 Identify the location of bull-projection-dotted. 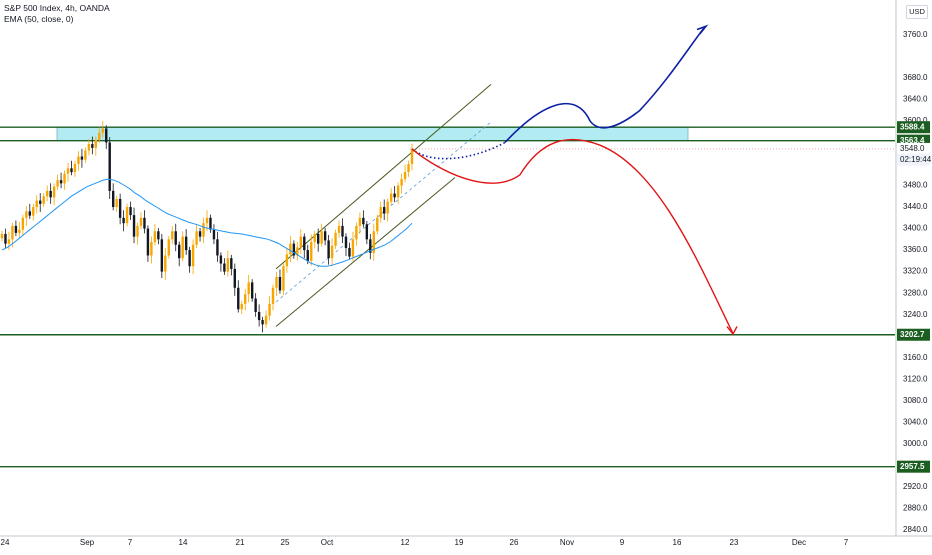
(458, 150).